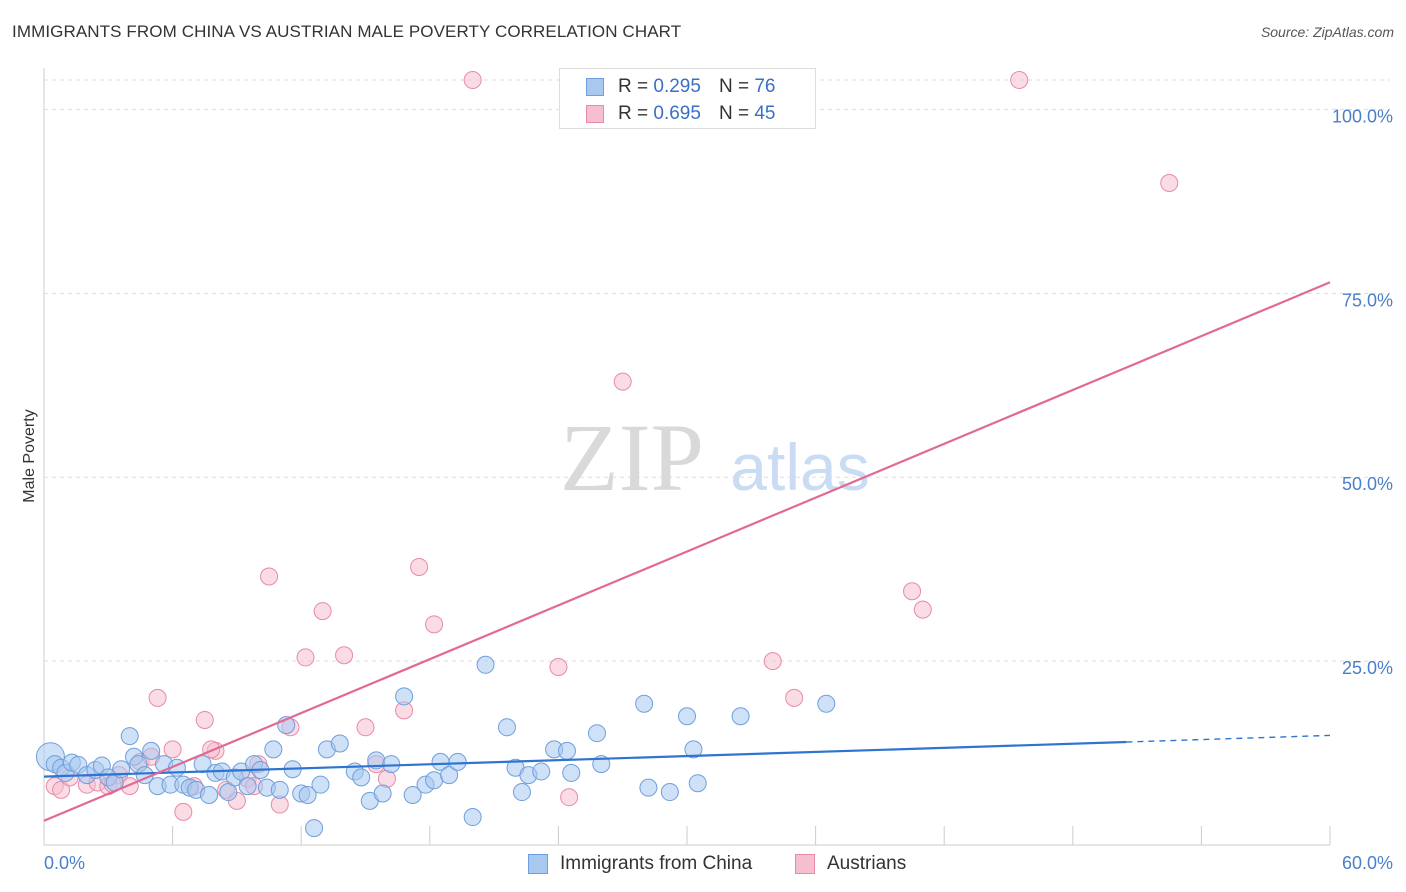 The height and width of the screenshot is (892, 1406). Describe the element at coordinates (29, 455) in the screenshot. I see `y-axis-label: Male Poverty` at that location.